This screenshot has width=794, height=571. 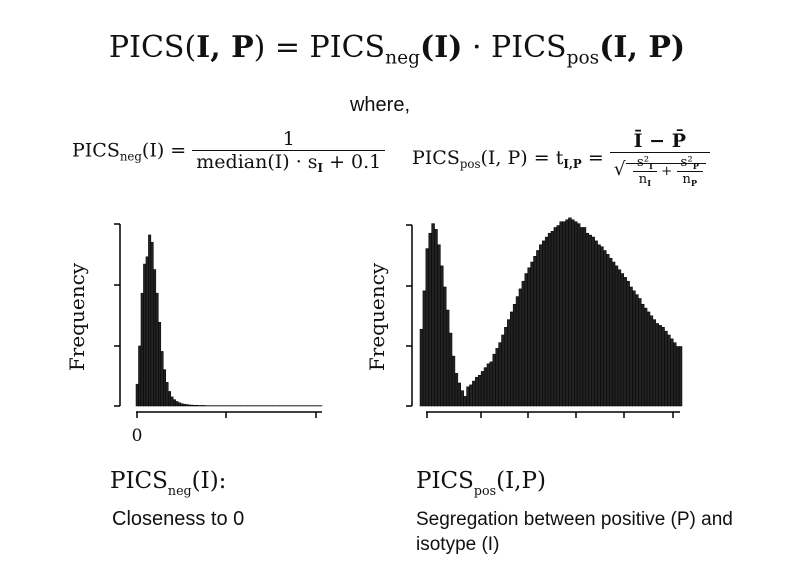 What do you see at coordinates (225, 47) in the screenshot?
I see `main-args: I, P` at bounding box center [225, 47].